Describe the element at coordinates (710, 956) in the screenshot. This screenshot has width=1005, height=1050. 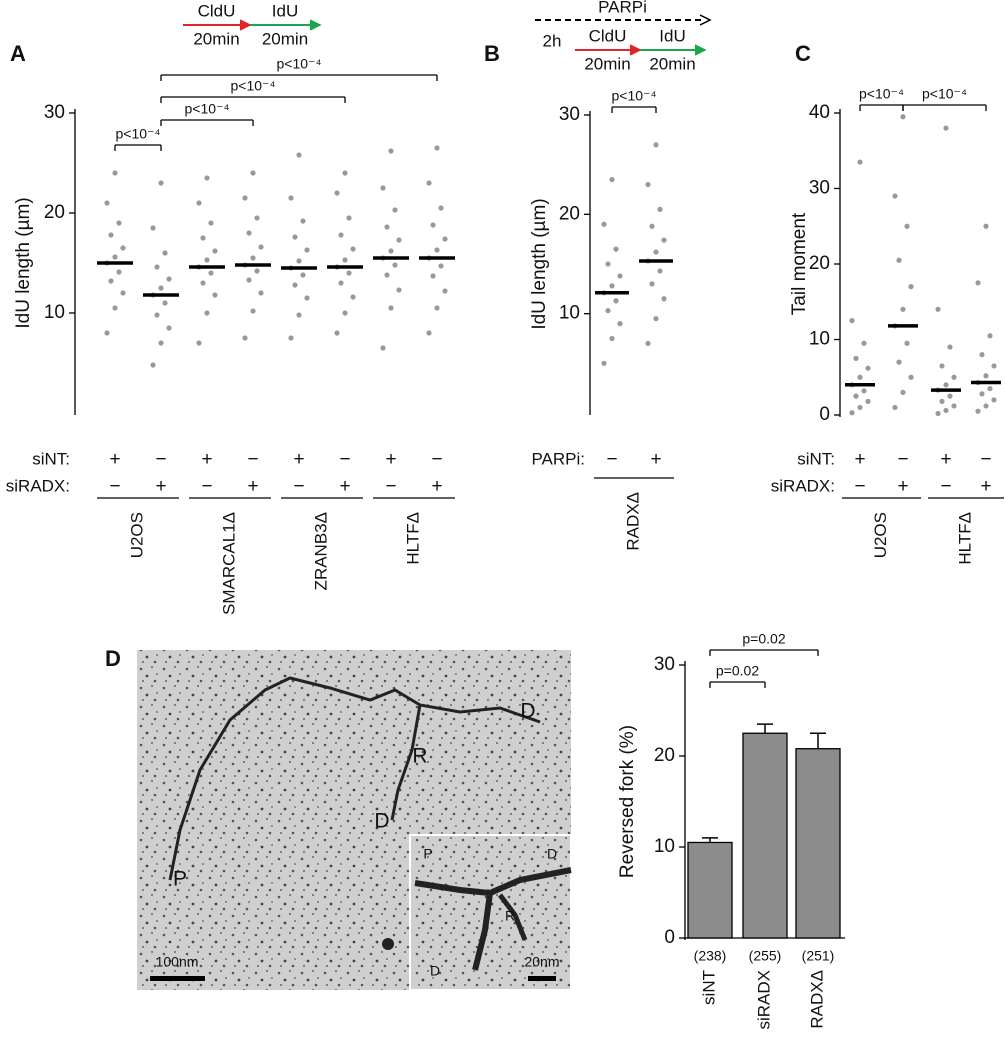
I see `count-label: (238)` at that location.